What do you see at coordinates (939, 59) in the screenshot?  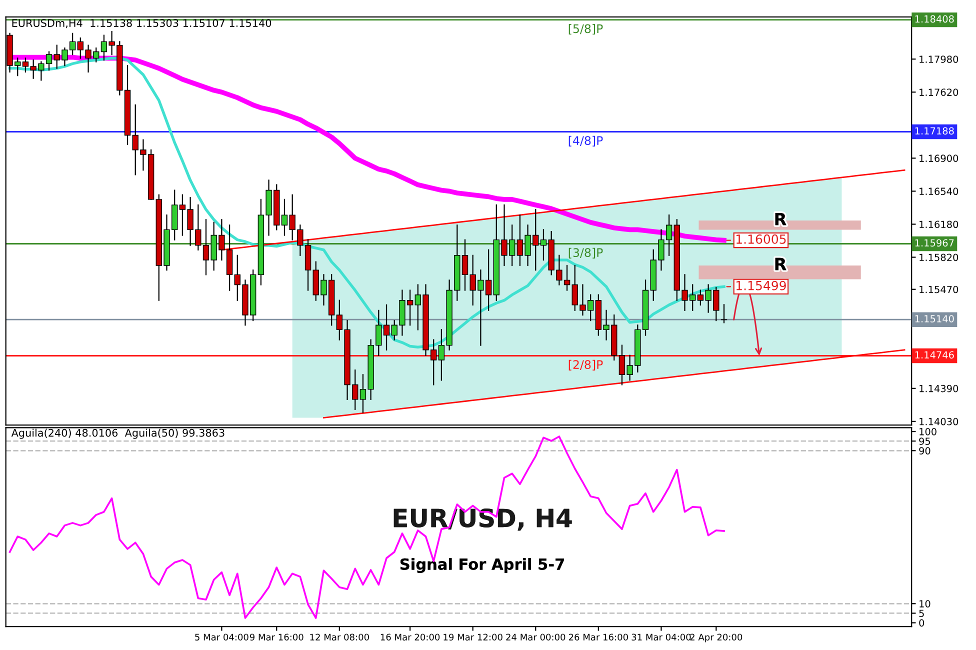 I see `y-tick-label: 1.17980` at bounding box center [939, 59].